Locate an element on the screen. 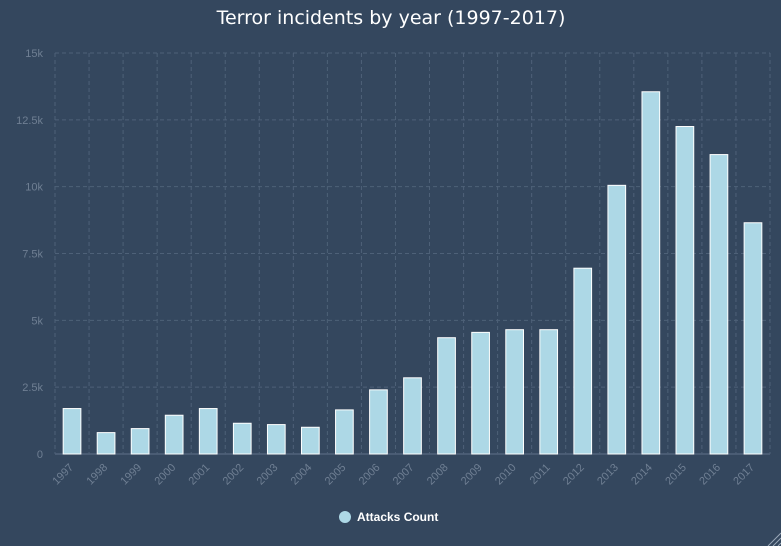 This screenshot has width=781, height=546. bar-2010 is located at coordinates (514, 392).